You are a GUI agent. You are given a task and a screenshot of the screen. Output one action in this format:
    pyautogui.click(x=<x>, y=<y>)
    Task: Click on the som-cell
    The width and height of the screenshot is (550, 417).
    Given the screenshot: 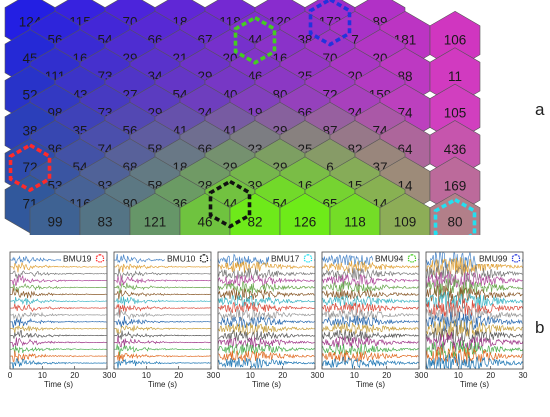 What is the action you would take?
    pyautogui.click(x=455, y=213)
    